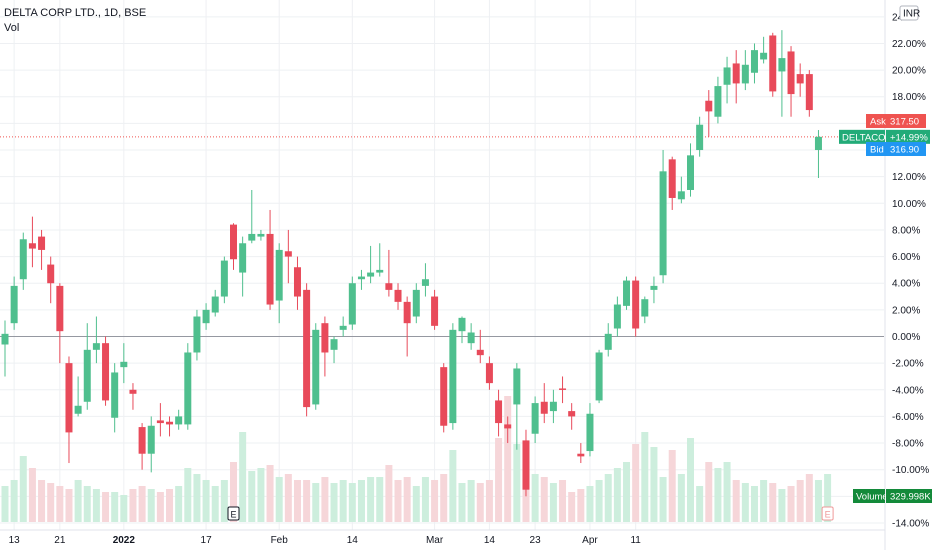  What do you see at coordinates (909, 204) in the screenshot?
I see `price-axis-tick-label: 10.00%` at bounding box center [909, 204].